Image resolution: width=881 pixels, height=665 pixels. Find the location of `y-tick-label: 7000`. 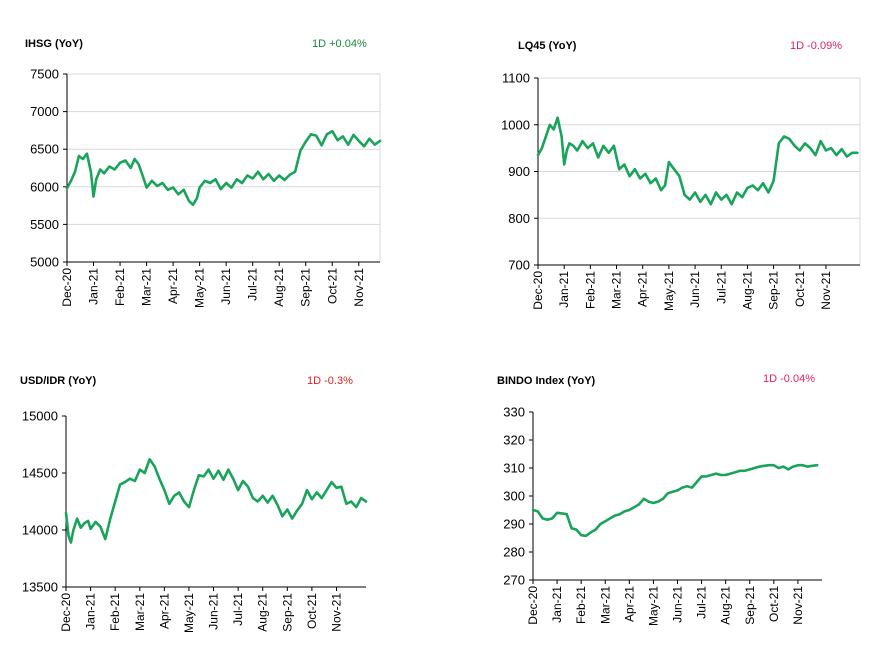

y-tick-label: 7000 is located at coordinates (44, 111).